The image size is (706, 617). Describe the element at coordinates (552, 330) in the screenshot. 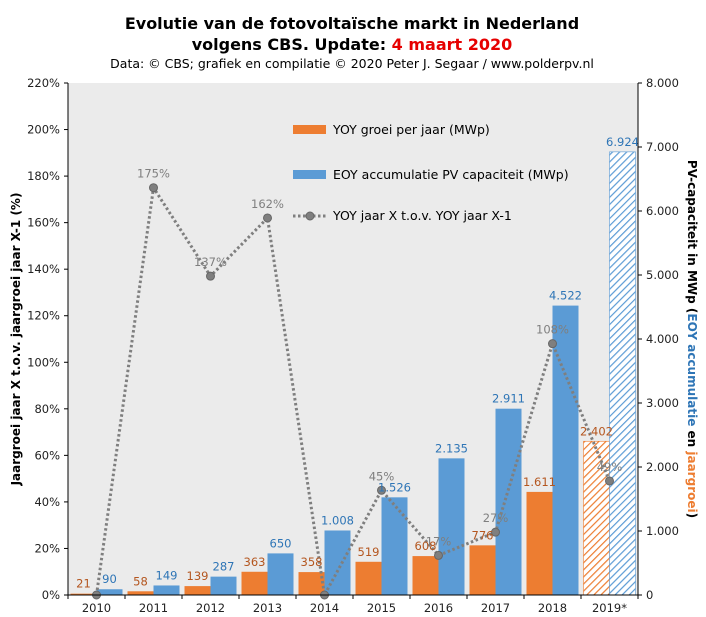

I see `label-yoy-ratio-2018: 108%` at that location.